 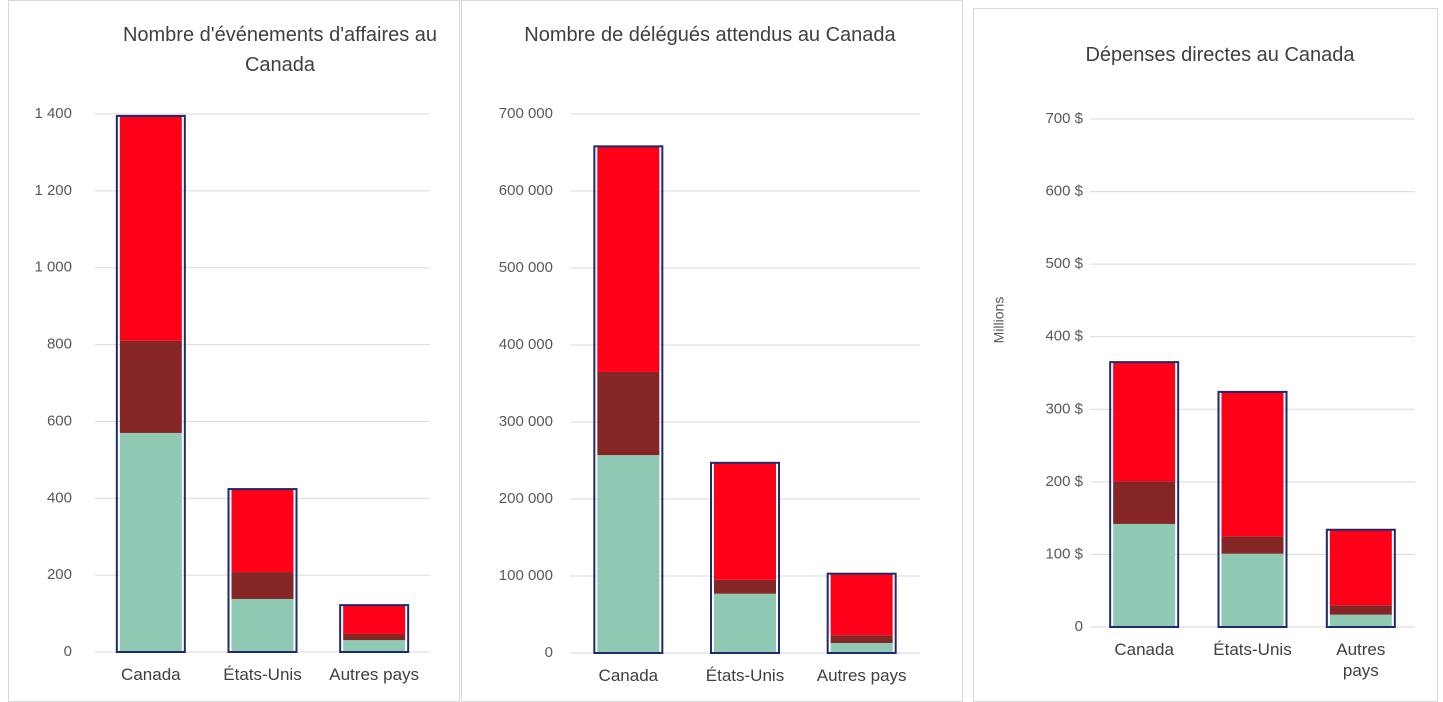 What do you see at coordinates (1064, 118) in the screenshot?
I see `y-tick-label: 700 $` at bounding box center [1064, 118].